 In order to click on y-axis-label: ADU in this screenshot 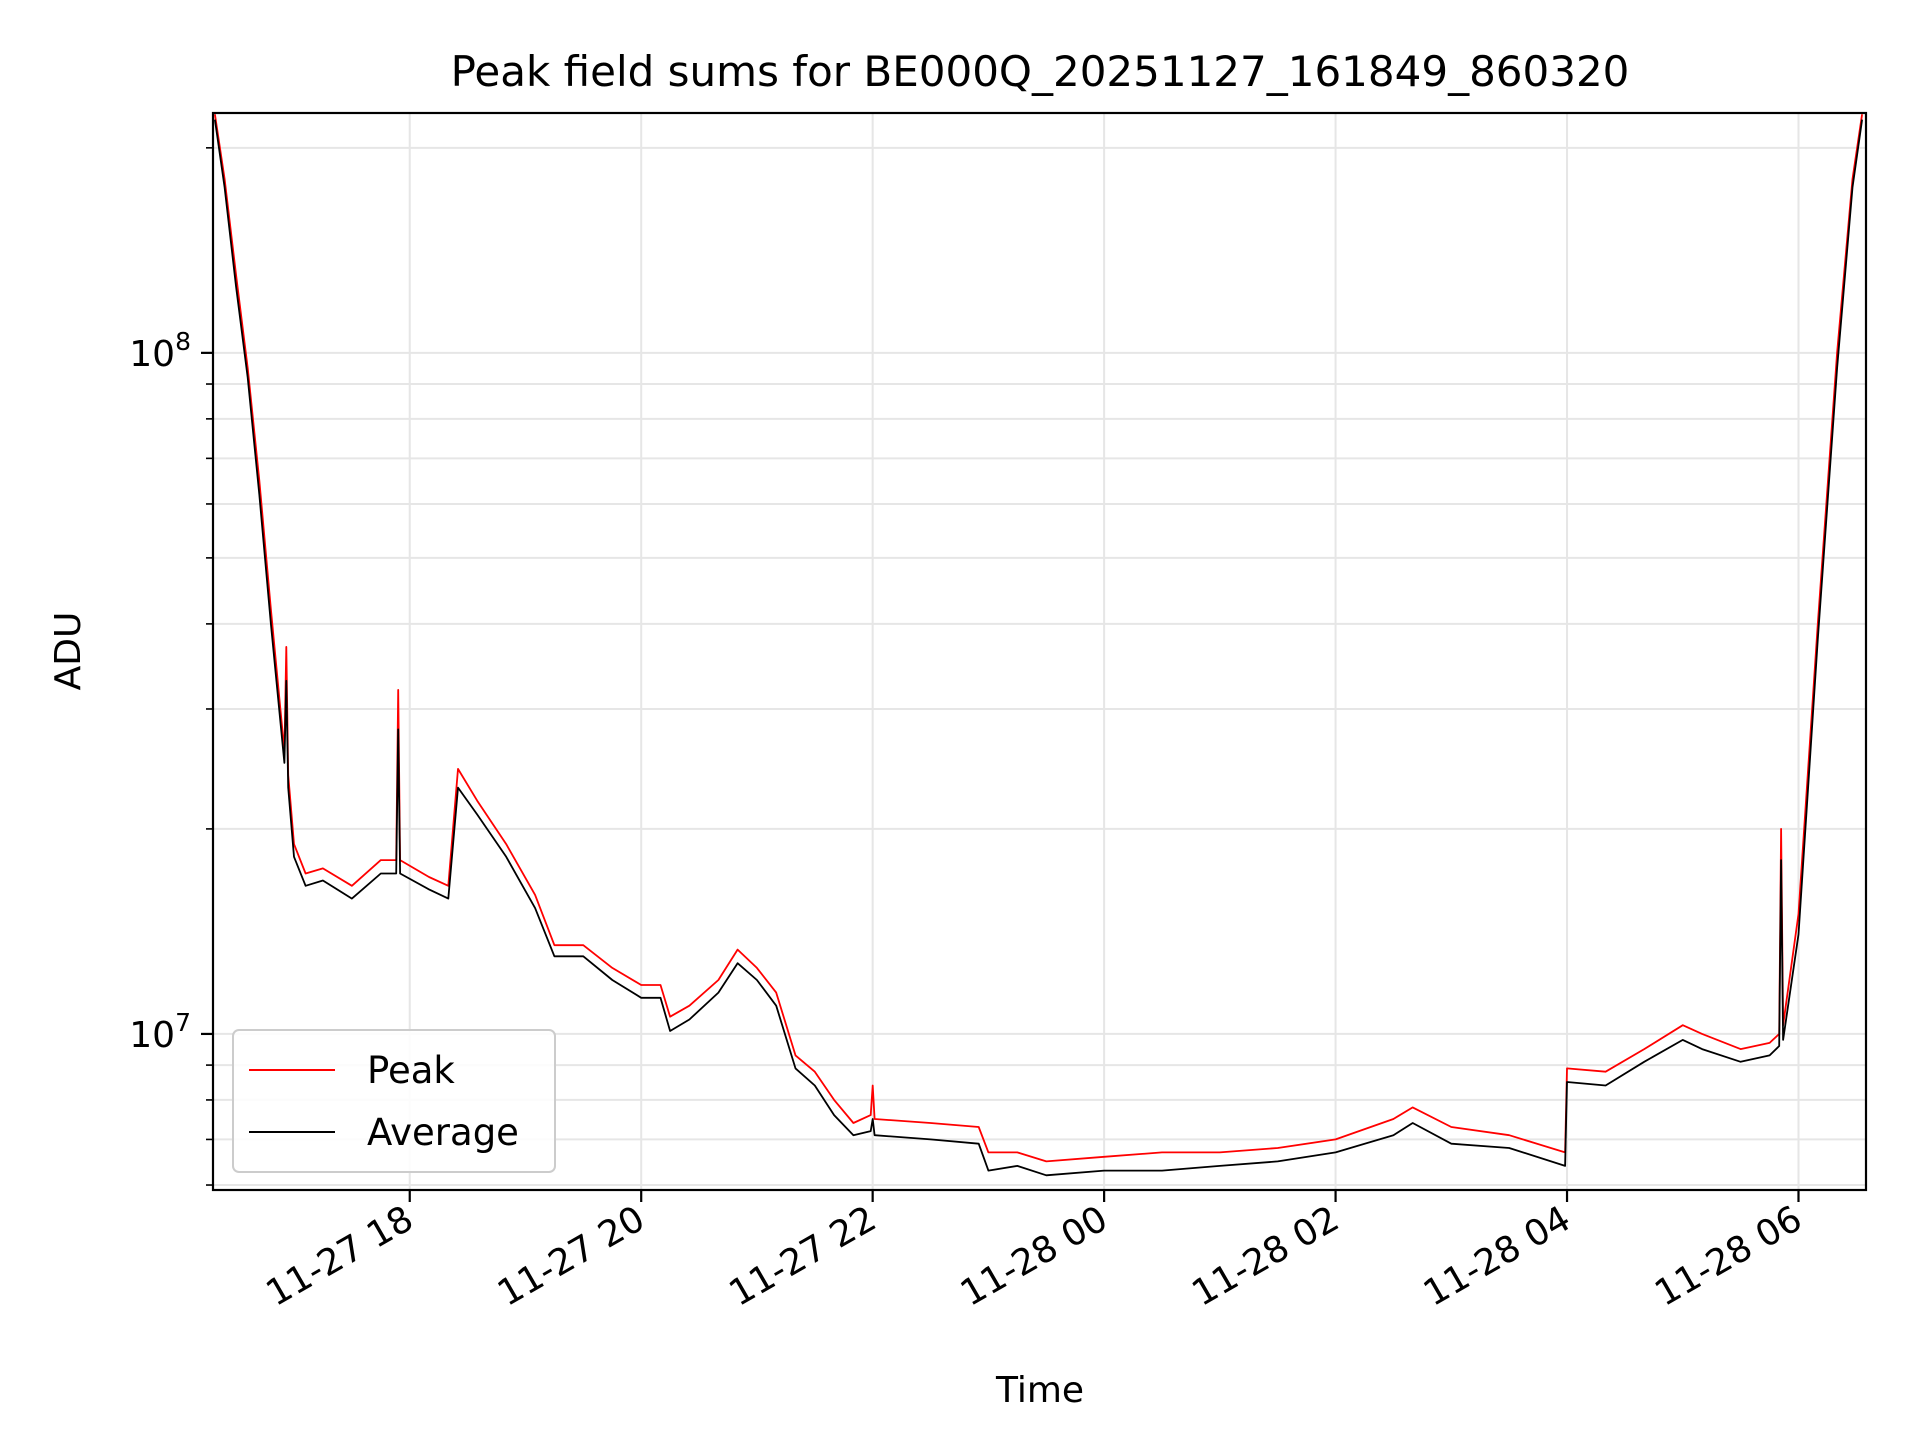, I will do `click(68, 651)`.